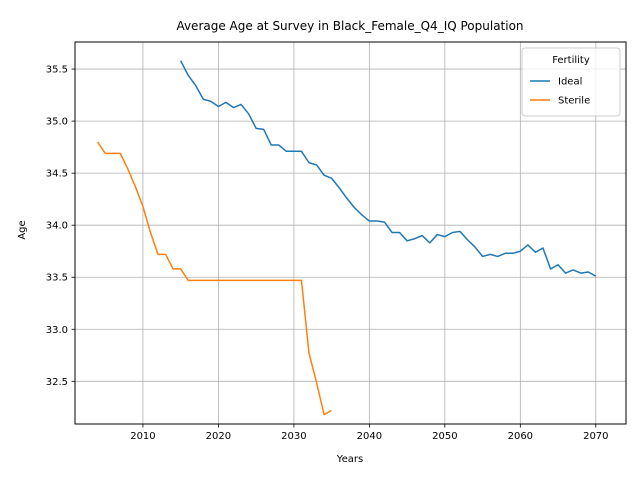 The width and height of the screenshot is (640, 480). I want to click on x-axis: 2010 2020 2030 2040 2050 2060 2070, so click(369, 433).